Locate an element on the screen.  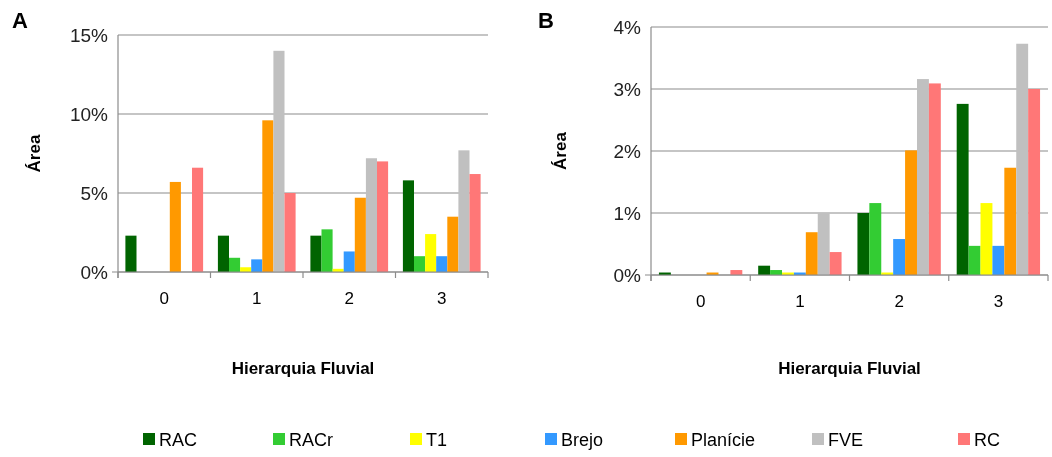
legend-label: T1 is located at coordinates (437, 440).